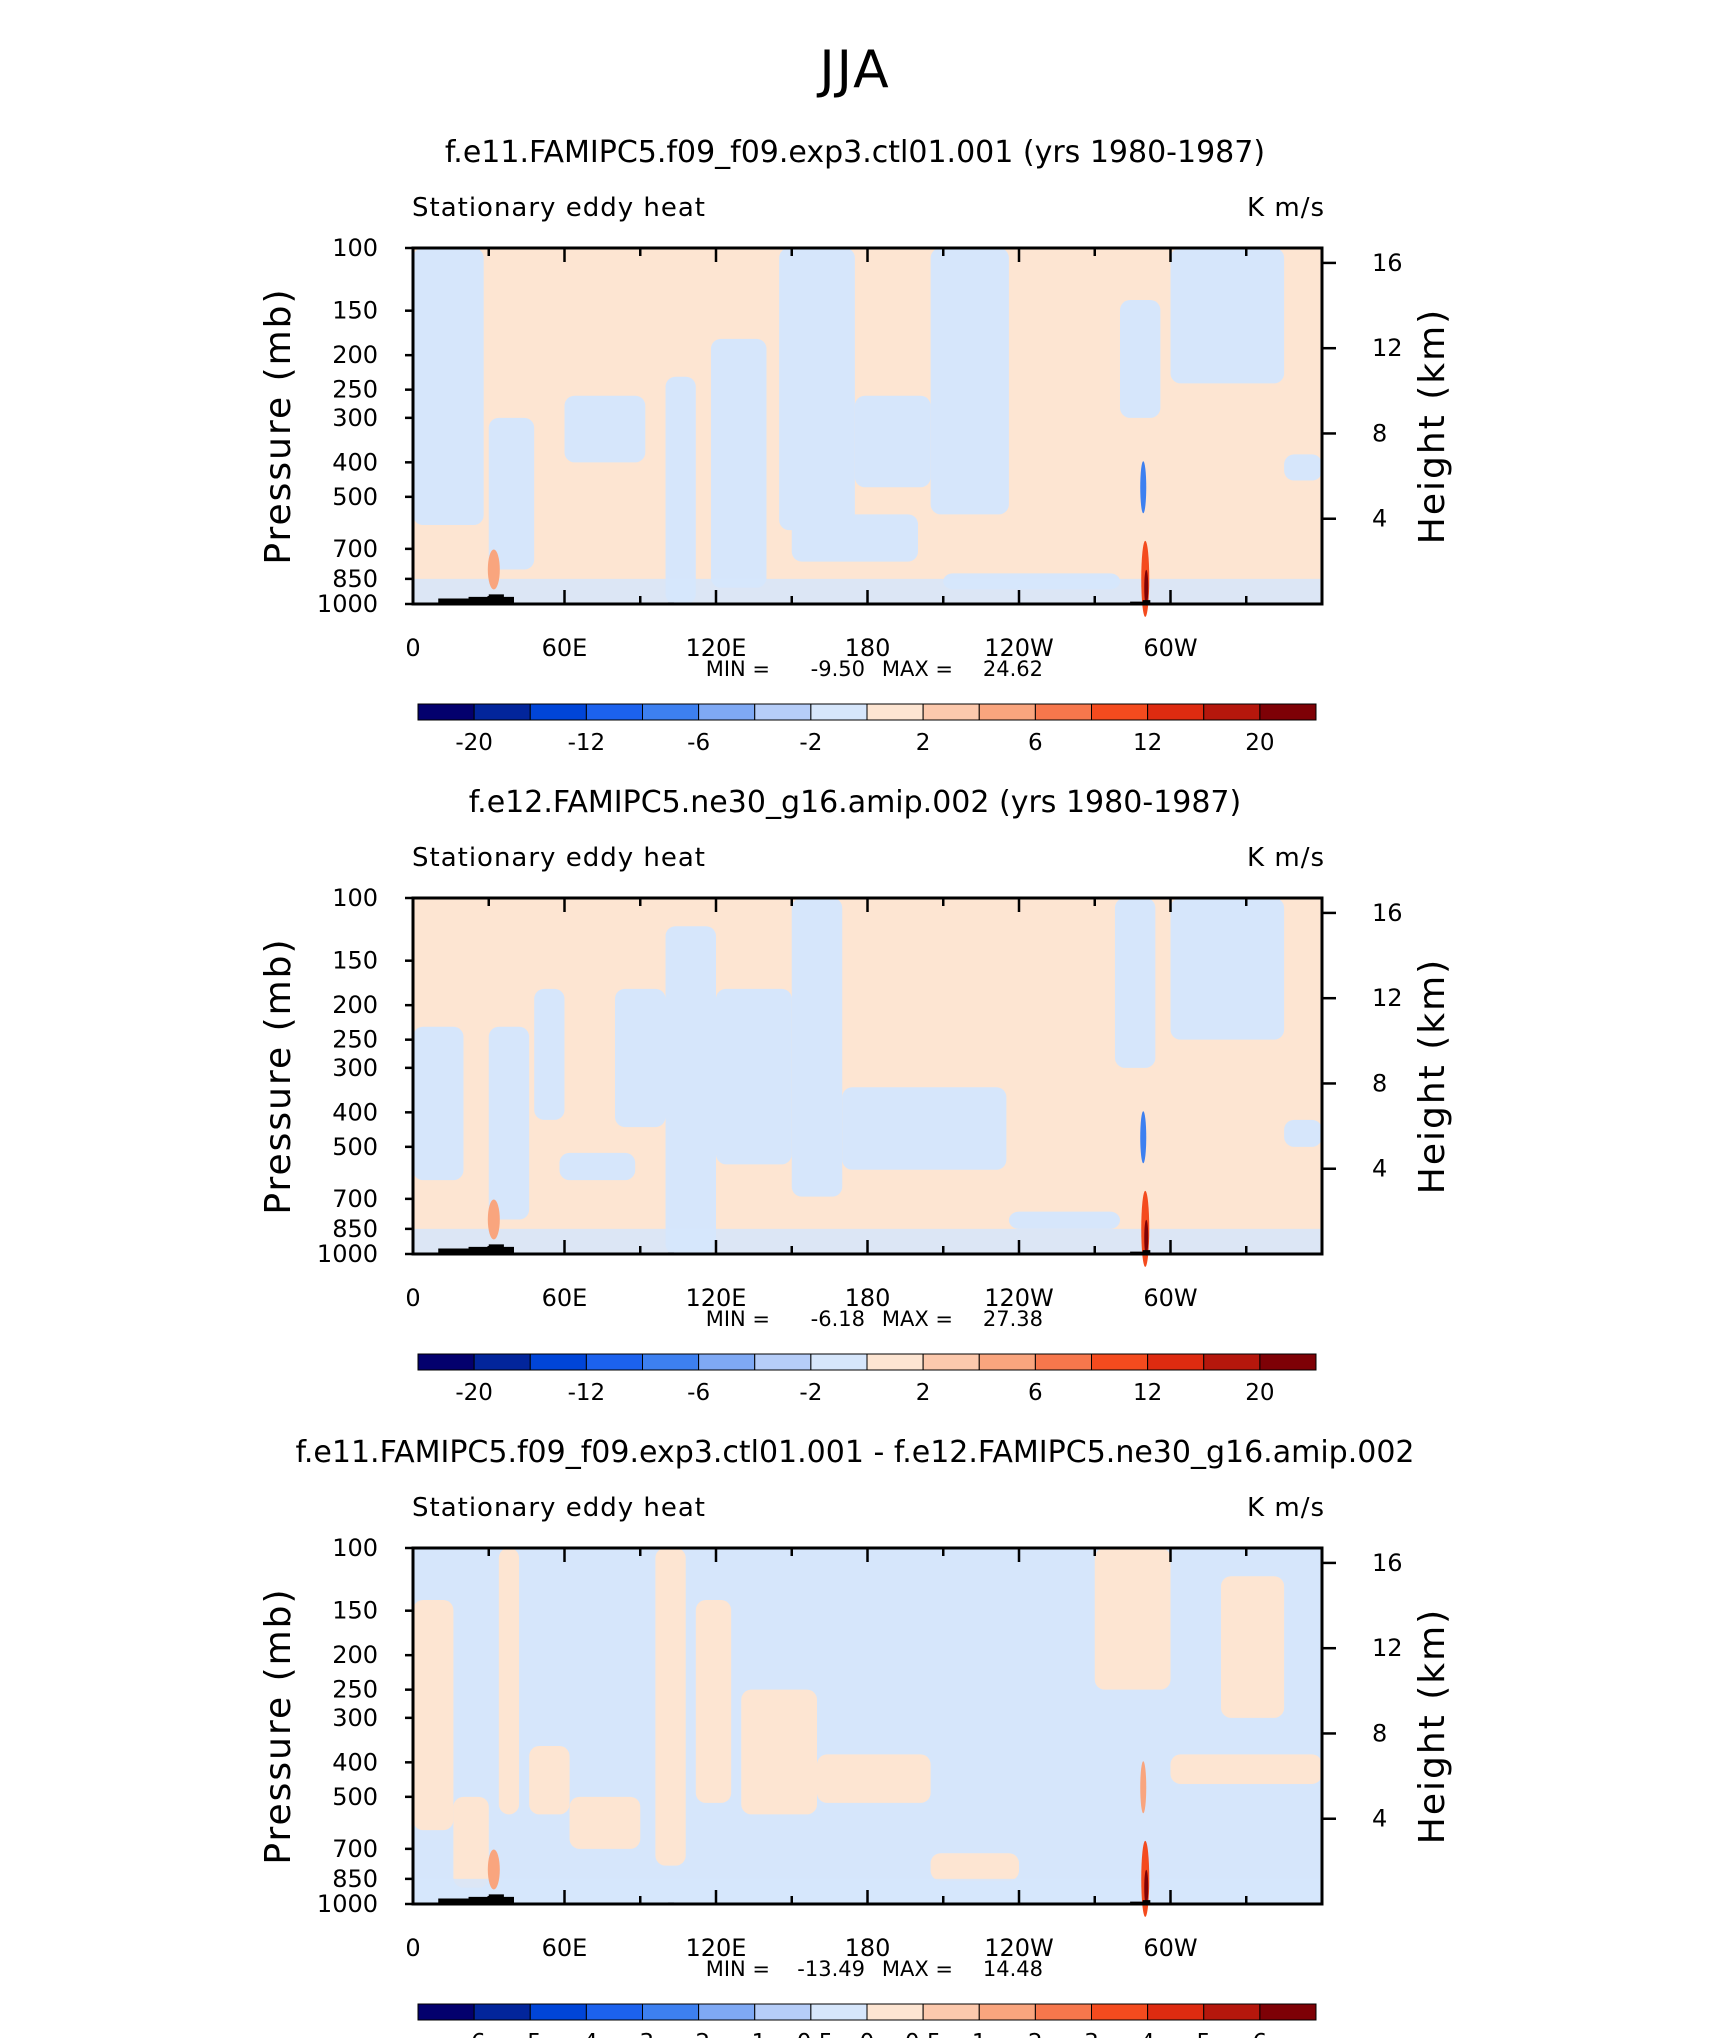 The height and width of the screenshot is (2042, 1710). Describe the element at coordinates (810, 743) in the screenshot. I see `colorbar-label: -2` at that location.